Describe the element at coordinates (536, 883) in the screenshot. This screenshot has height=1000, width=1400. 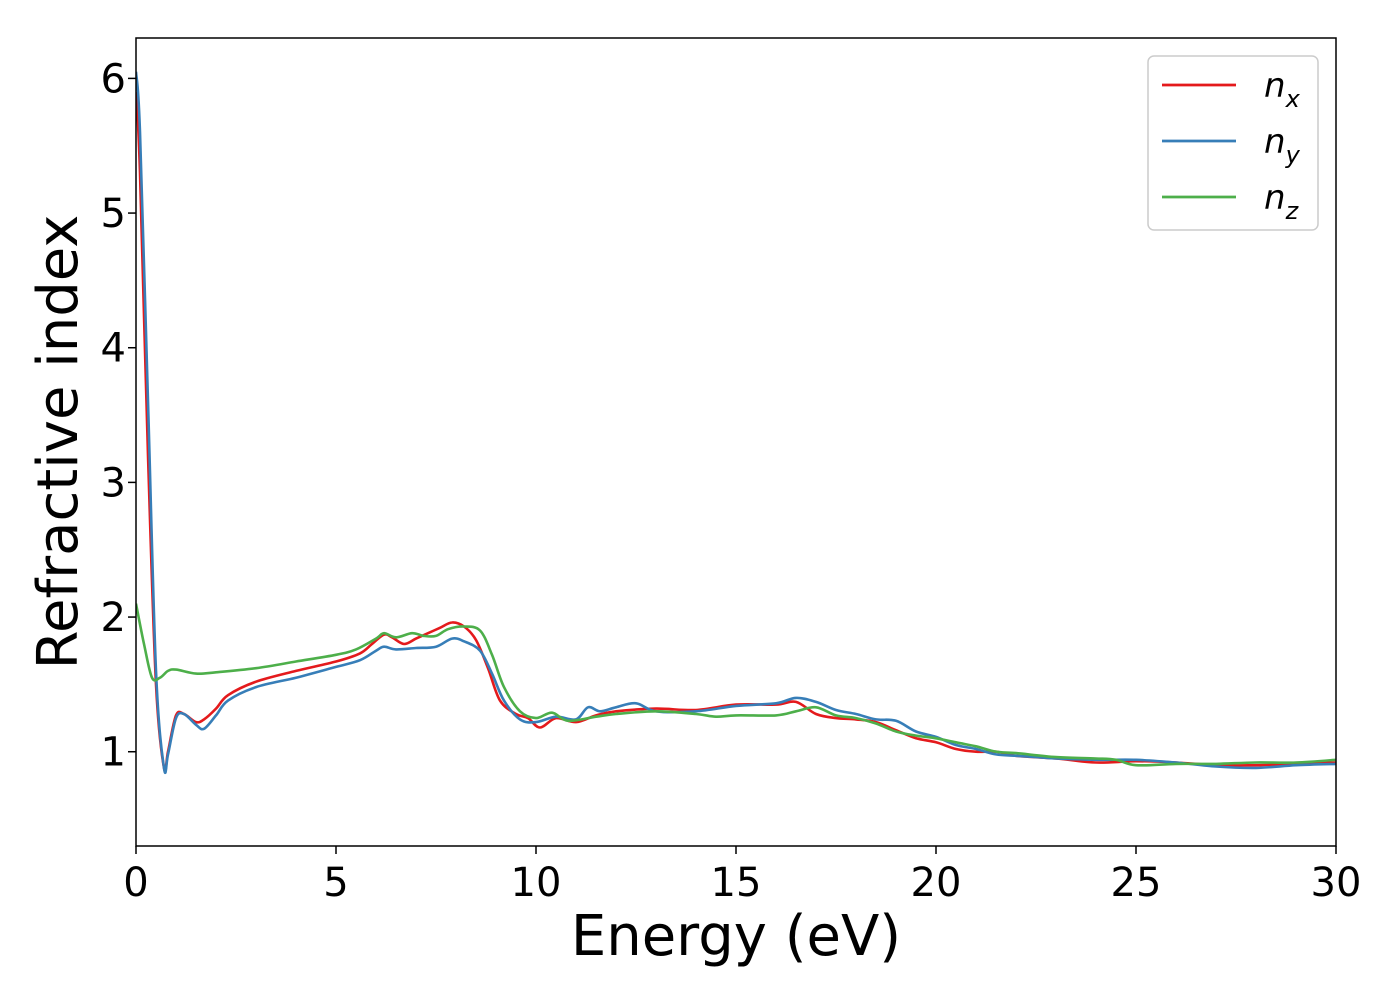
I see `x-tick-label: 10` at that location.